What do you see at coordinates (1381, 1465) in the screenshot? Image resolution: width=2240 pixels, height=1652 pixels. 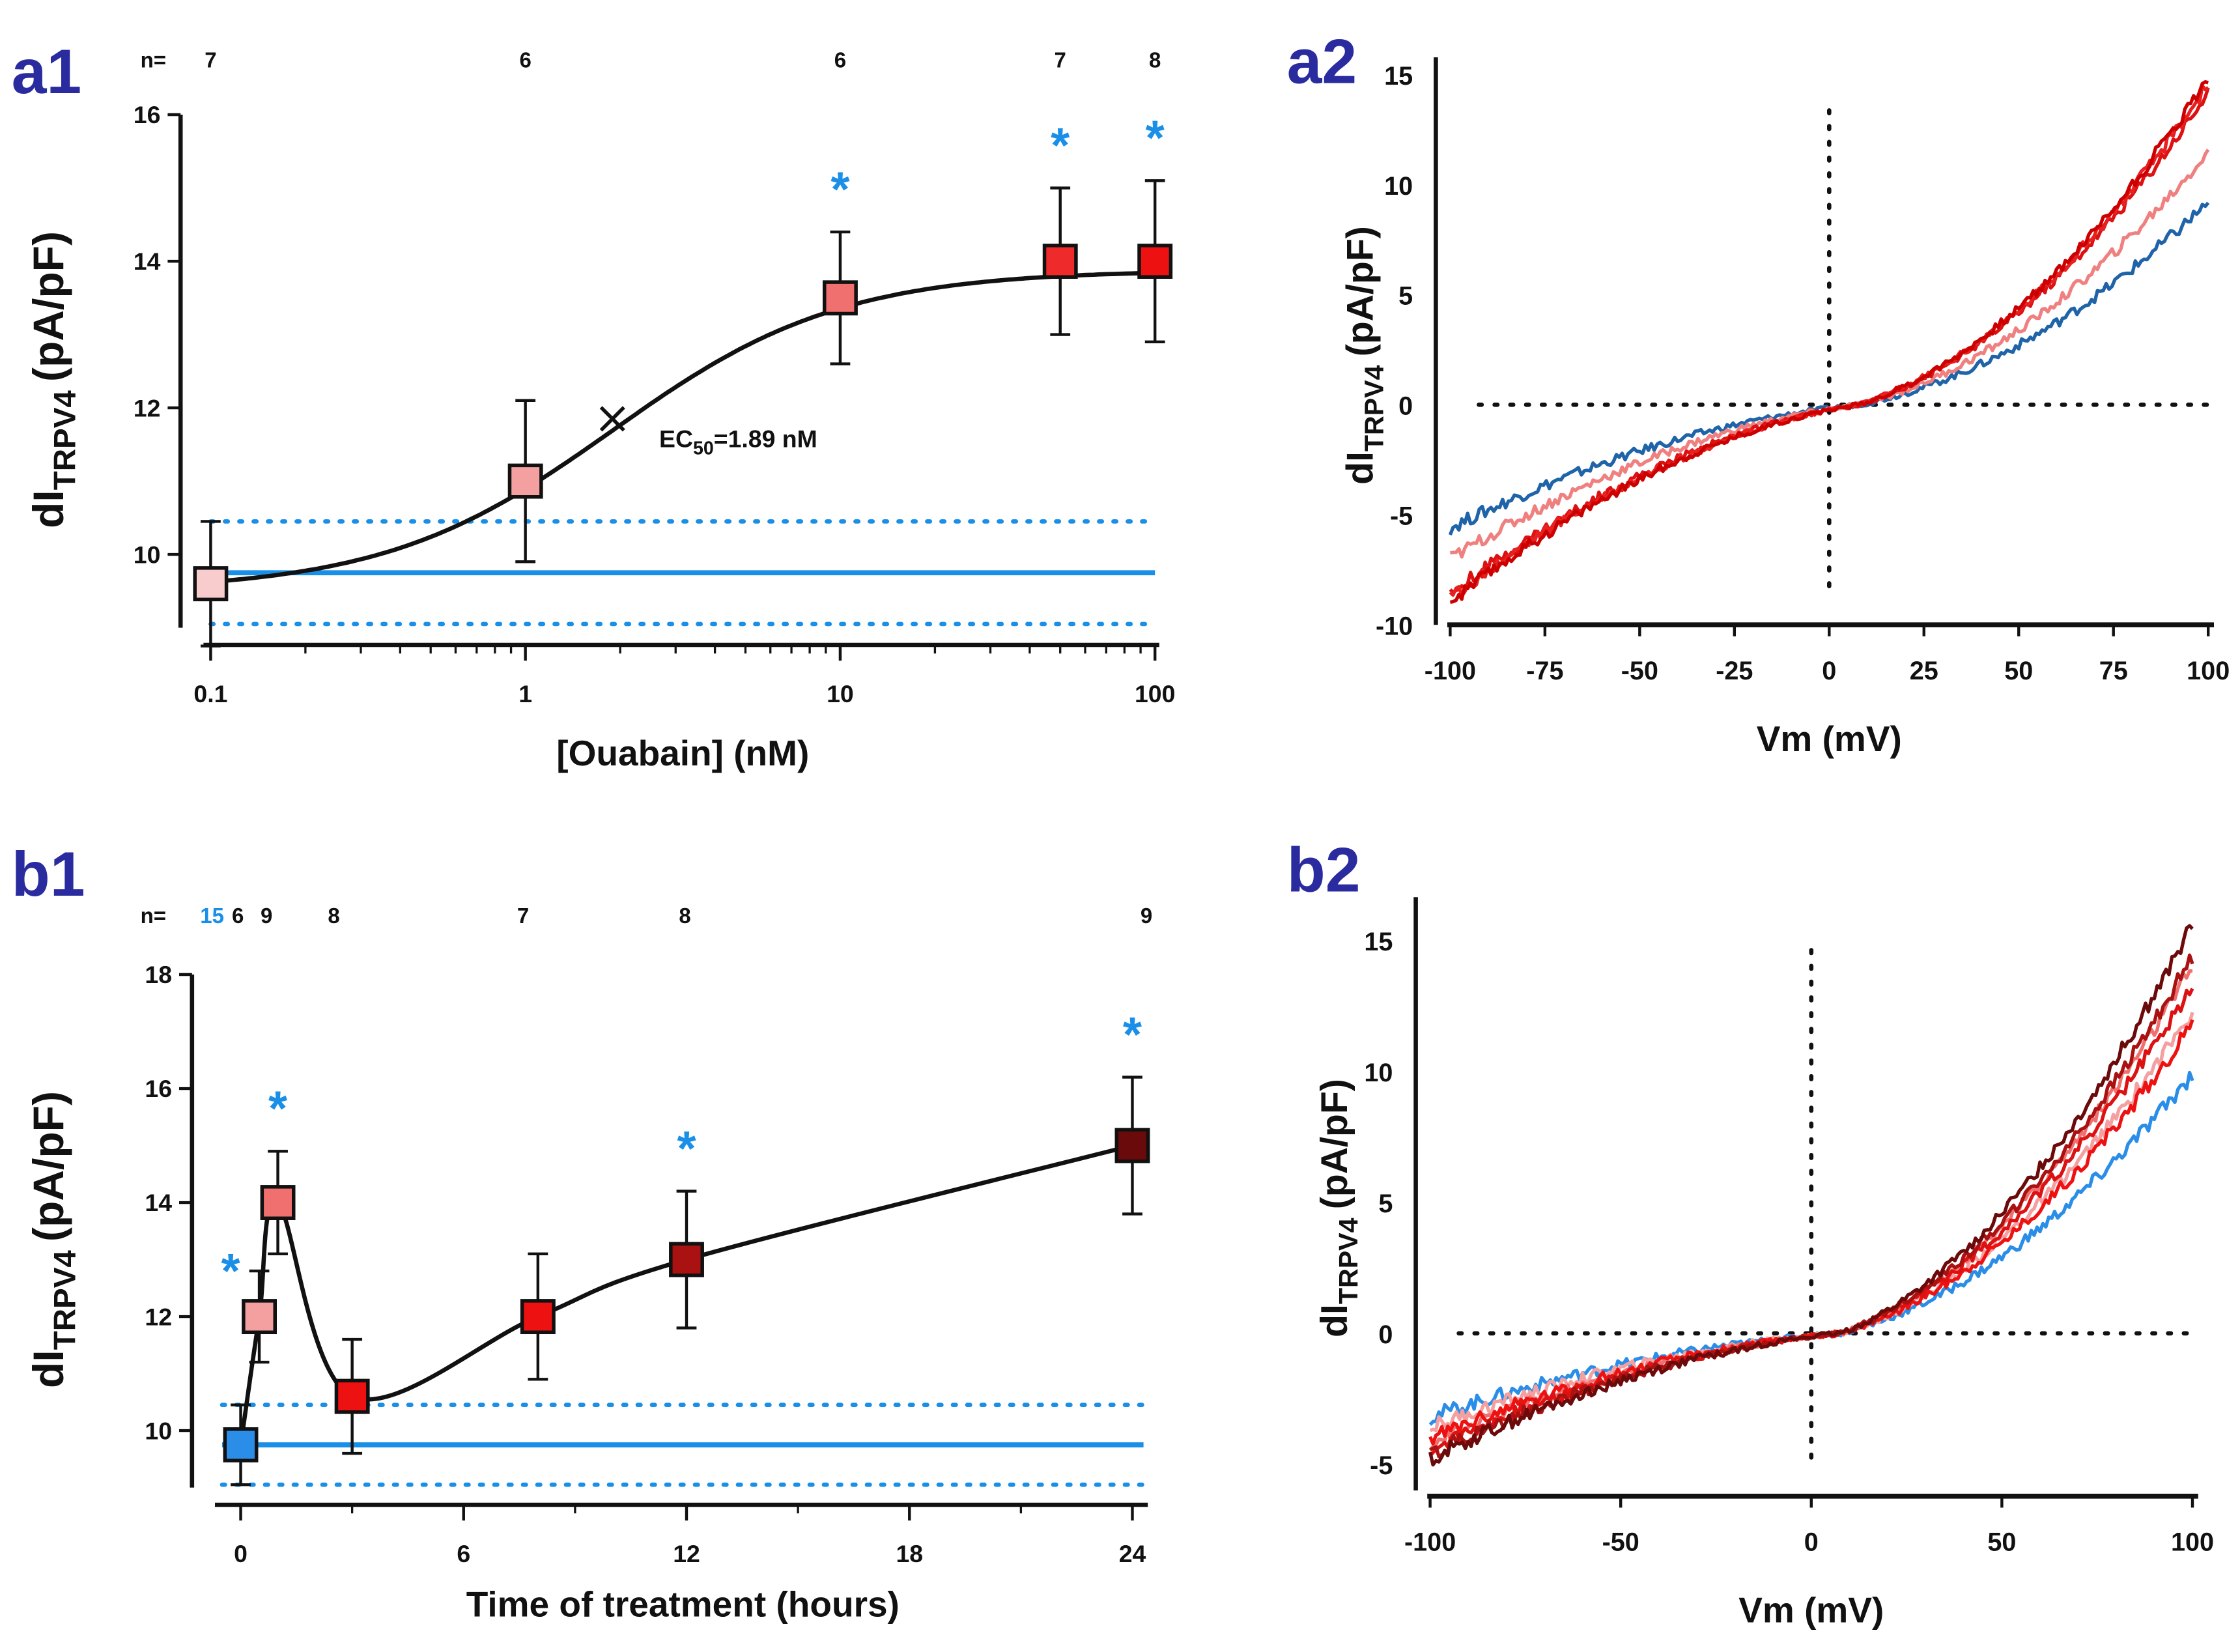 I see `y-tick-label-b2: -5` at bounding box center [1381, 1465].